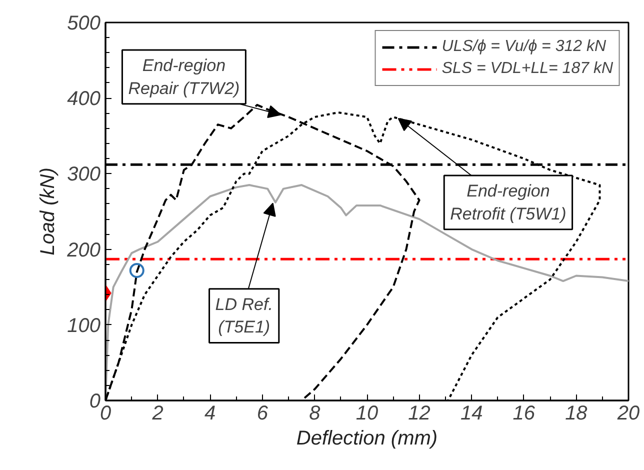 Image resolution: width=644 pixels, height=470 pixels. What do you see at coordinates (524, 47) in the screenshot?
I see `legend-label: ULS/ϕ = Vu/ϕ = 312 kN` at bounding box center [524, 47].